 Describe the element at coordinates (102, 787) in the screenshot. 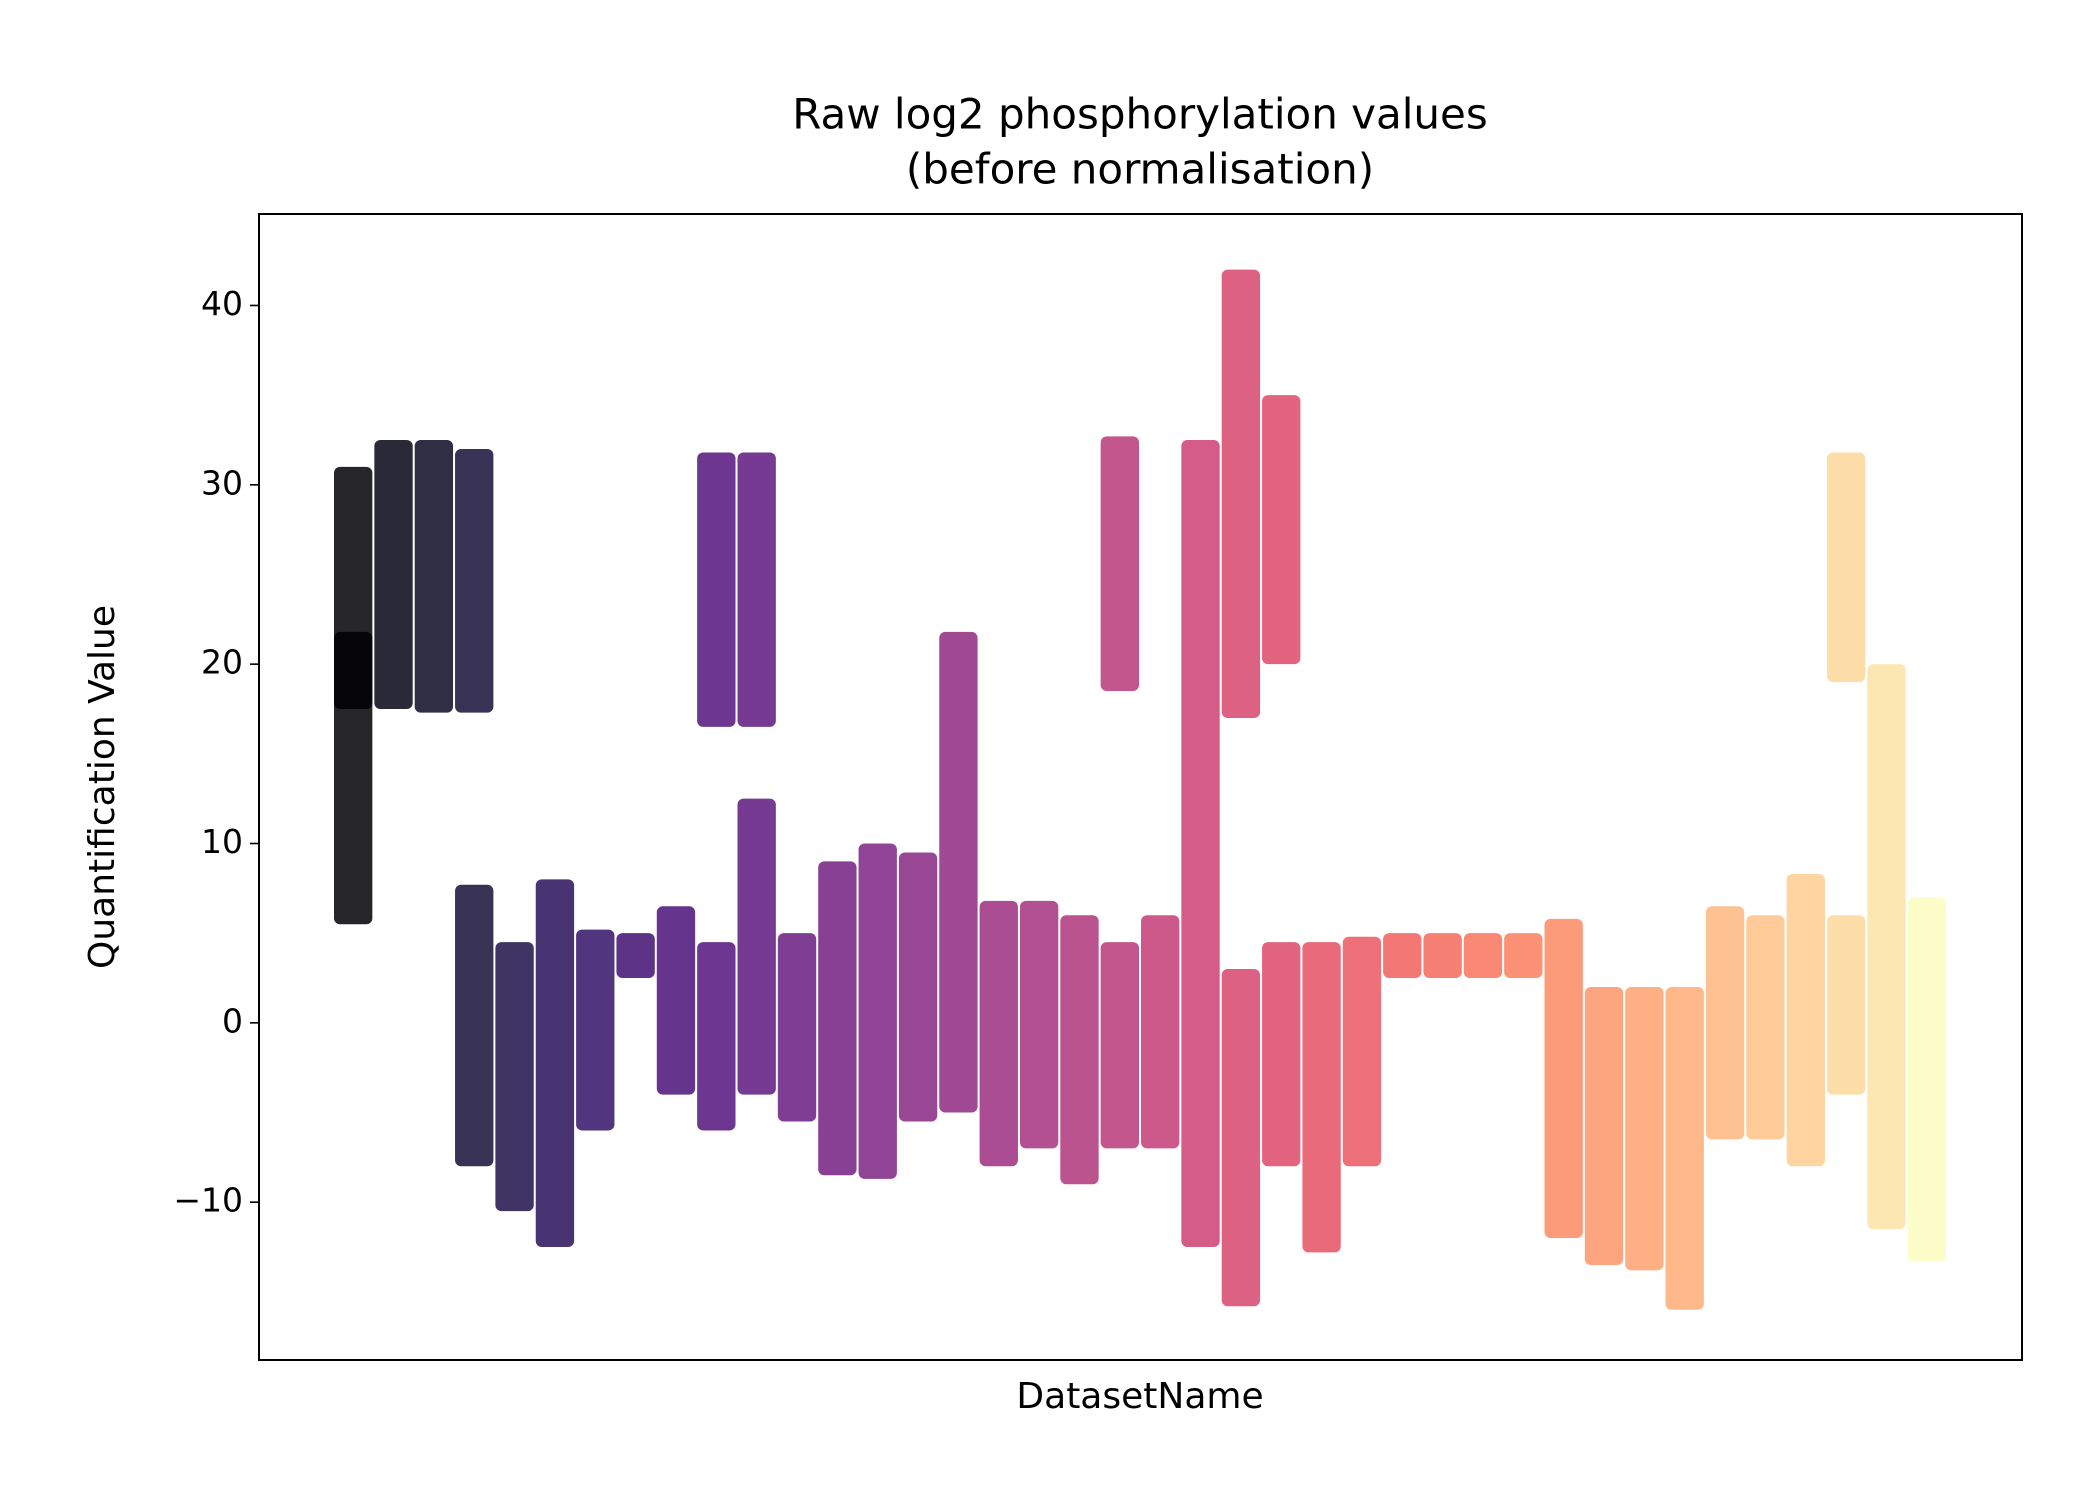

I see `y-axis-label: Quantification Value` at that location.